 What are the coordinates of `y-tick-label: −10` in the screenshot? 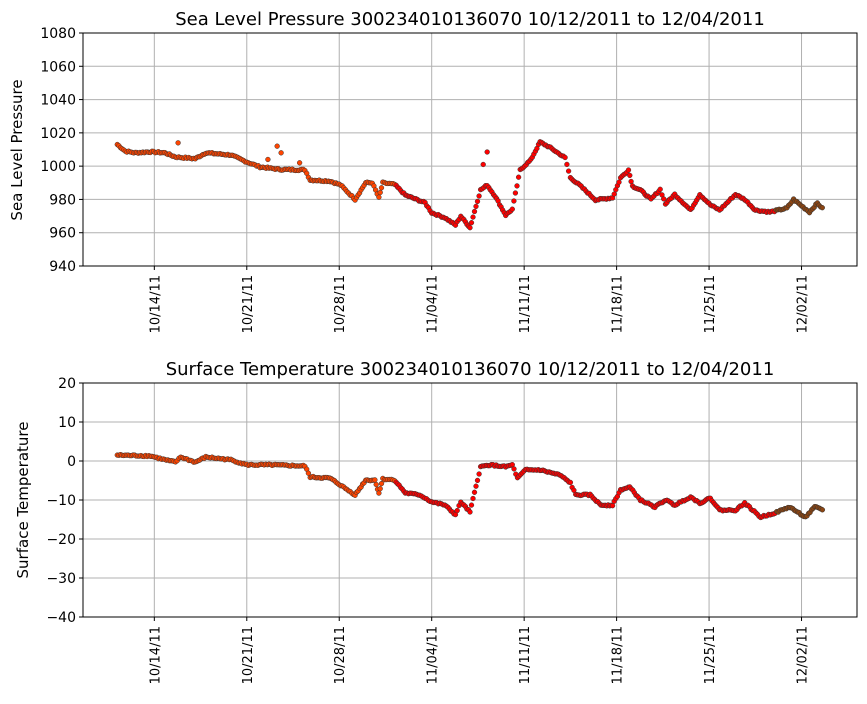 It's located at (61, 501).